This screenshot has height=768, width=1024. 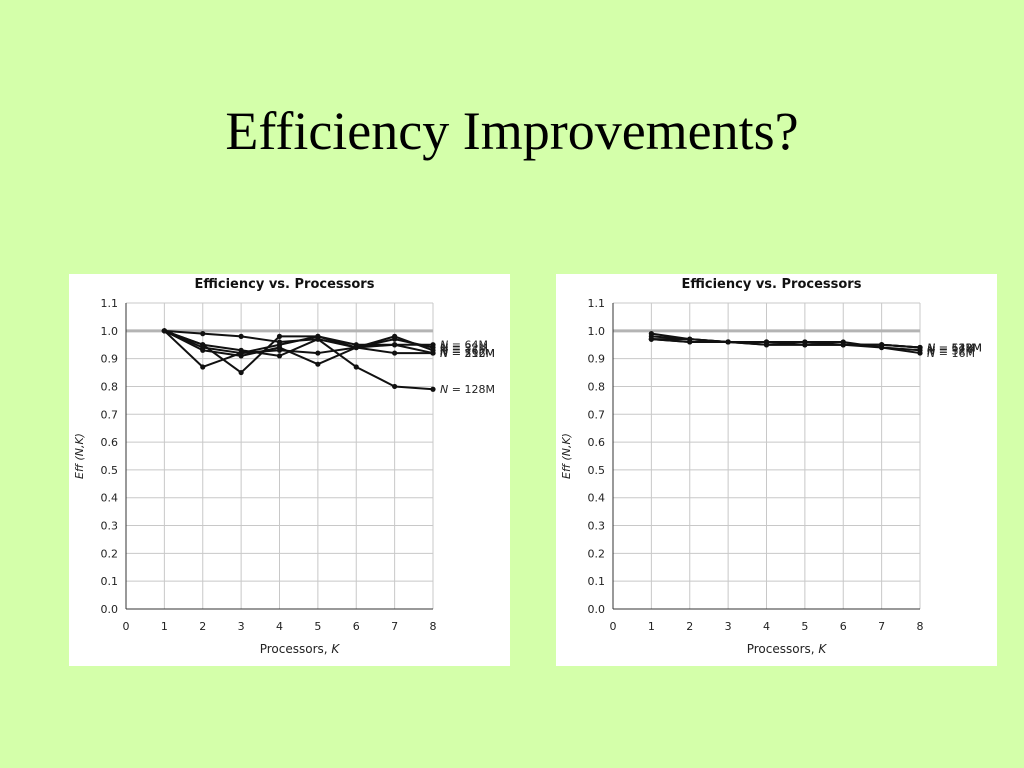 What do you see at coordinates (728, 626) in the screenshot?
I see `x-tick-label: 3` at bounding box center [728, 626].